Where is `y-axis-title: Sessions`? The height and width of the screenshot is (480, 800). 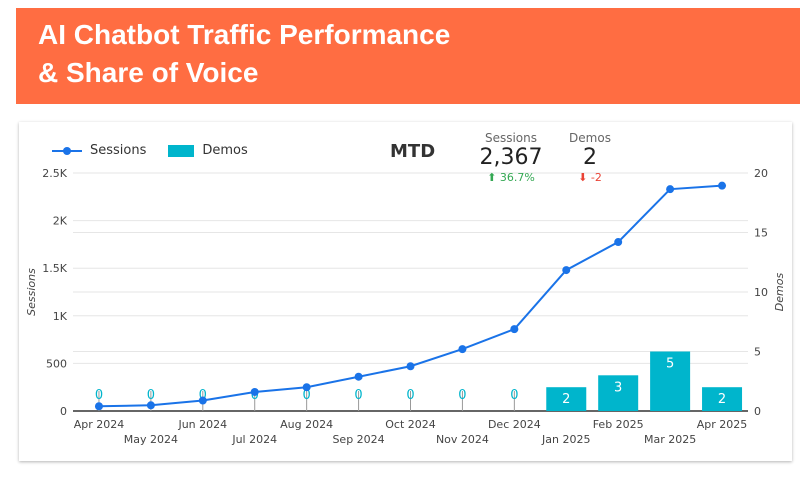
y-axis-title: Sessions is located at coordinates (31, 292).